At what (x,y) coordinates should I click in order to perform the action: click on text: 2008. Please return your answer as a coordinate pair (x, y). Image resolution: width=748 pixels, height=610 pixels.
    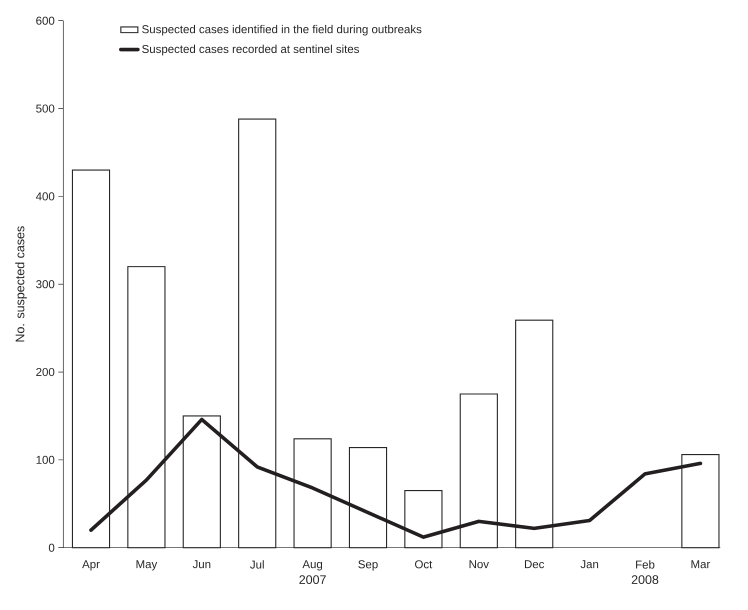
    Looking at the image, I should click on (645, 579).